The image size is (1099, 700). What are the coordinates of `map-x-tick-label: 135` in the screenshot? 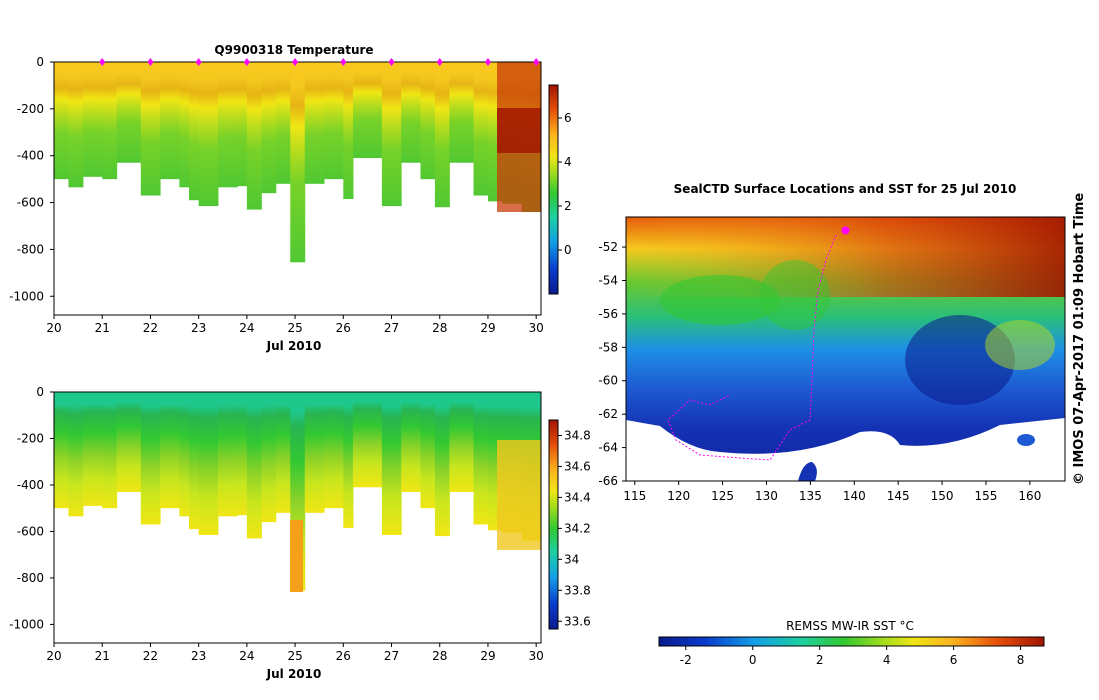 It's located at (810, 496).